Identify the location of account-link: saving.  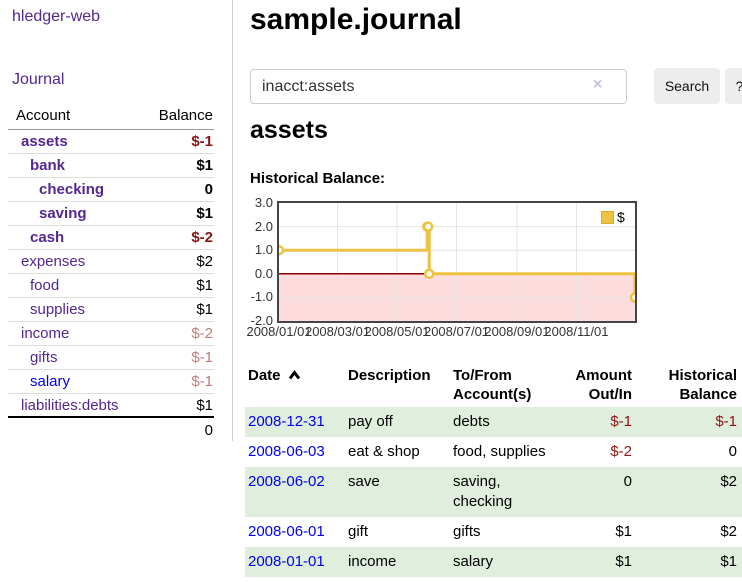
(63, 213).